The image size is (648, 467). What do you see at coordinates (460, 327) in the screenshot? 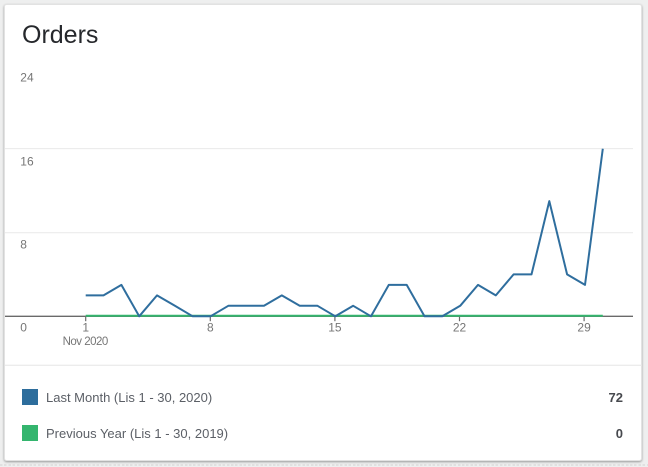
I see `svg-text: 22` at bounding box center [460, 327].